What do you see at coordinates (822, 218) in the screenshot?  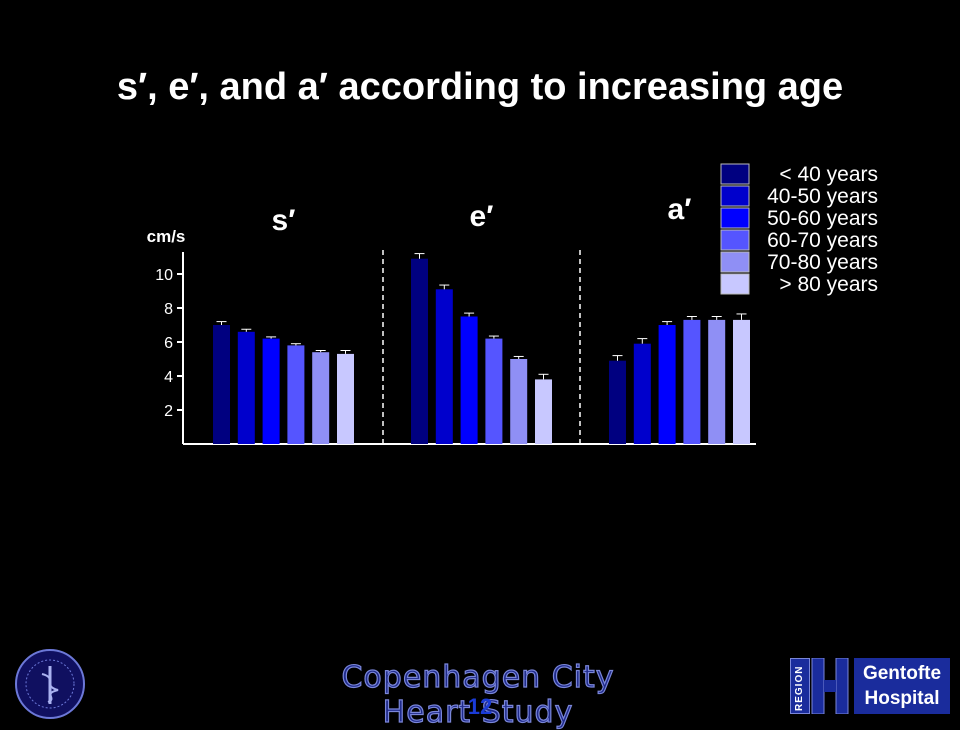 I see `legend-label: 50-60 years` at bounding box center [822, 218].